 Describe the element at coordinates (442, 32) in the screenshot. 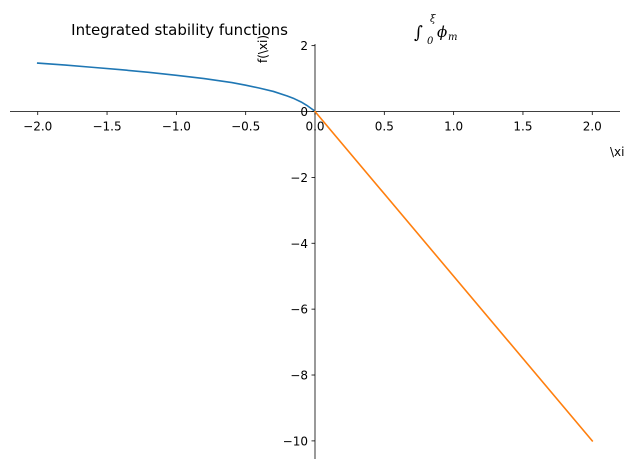

I see `title-integrand: ϕ` at that location.